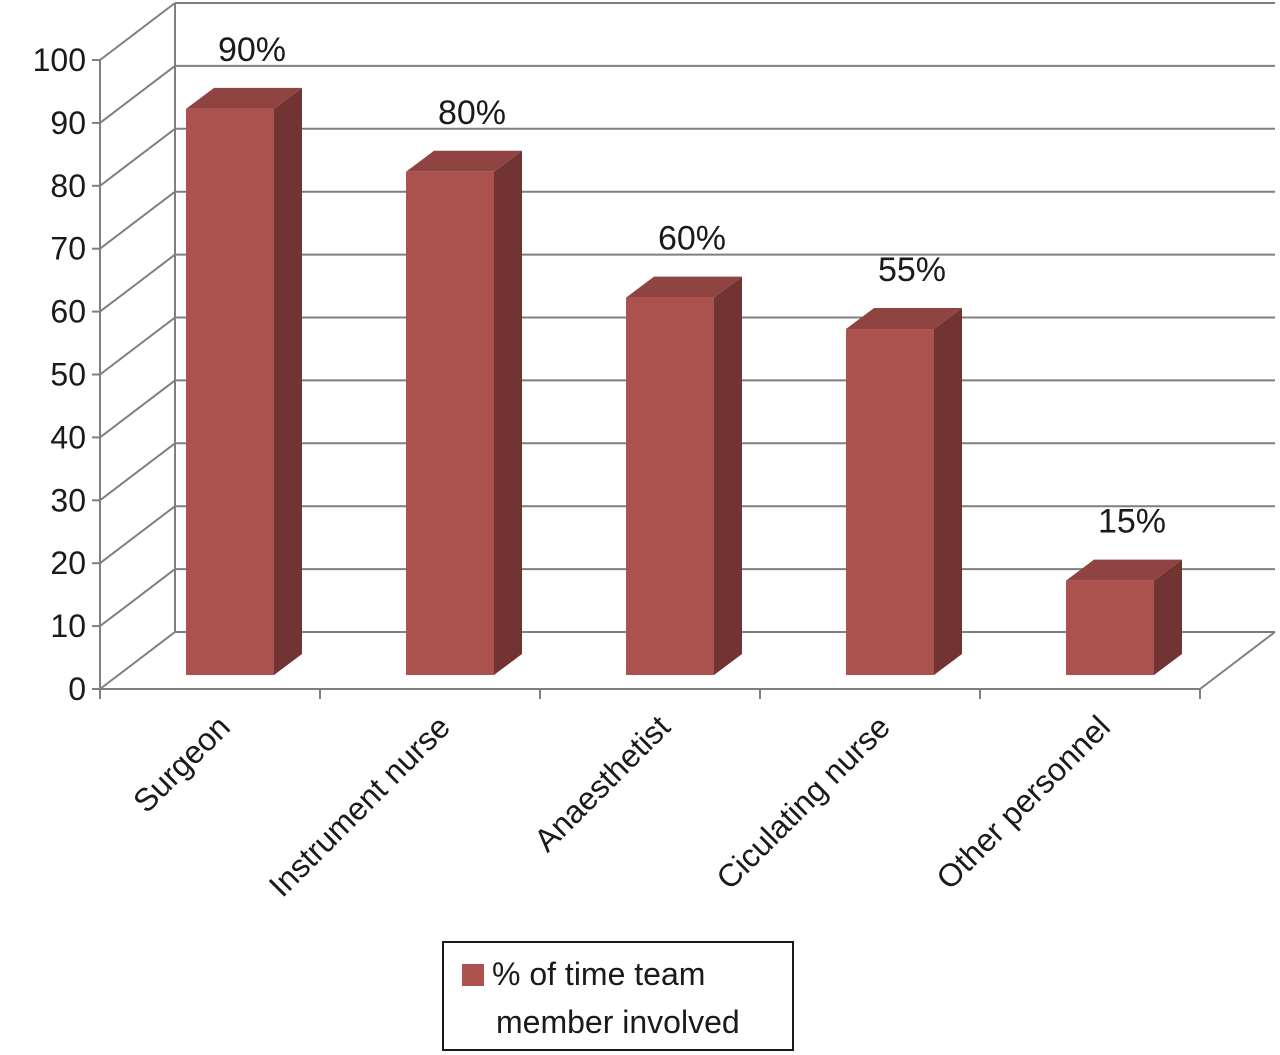 The height and width of the screenshot is (1055, 1280). What do you see at coordinates (359, 805) in the screenshot?
I see `category-label: Instrument nurse` at bounding box center [359, 805].